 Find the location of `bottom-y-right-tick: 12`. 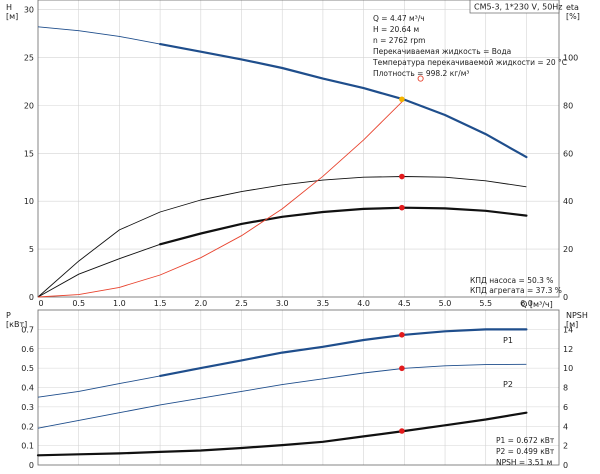

bottom-y-right-tick: 12 is located at coordinates (568, 349).